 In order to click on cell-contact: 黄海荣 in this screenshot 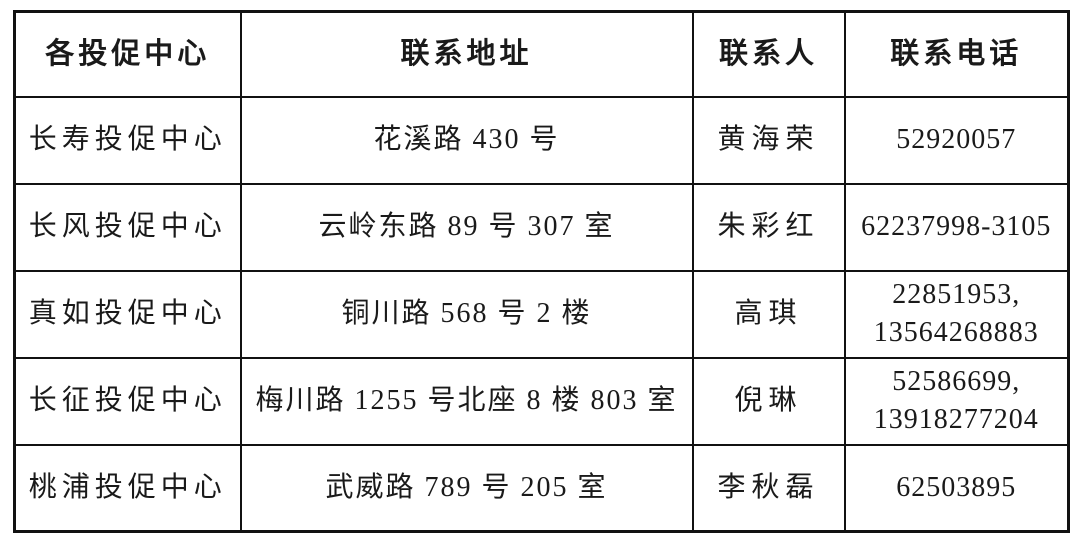, I will do `click(768, 140)`.